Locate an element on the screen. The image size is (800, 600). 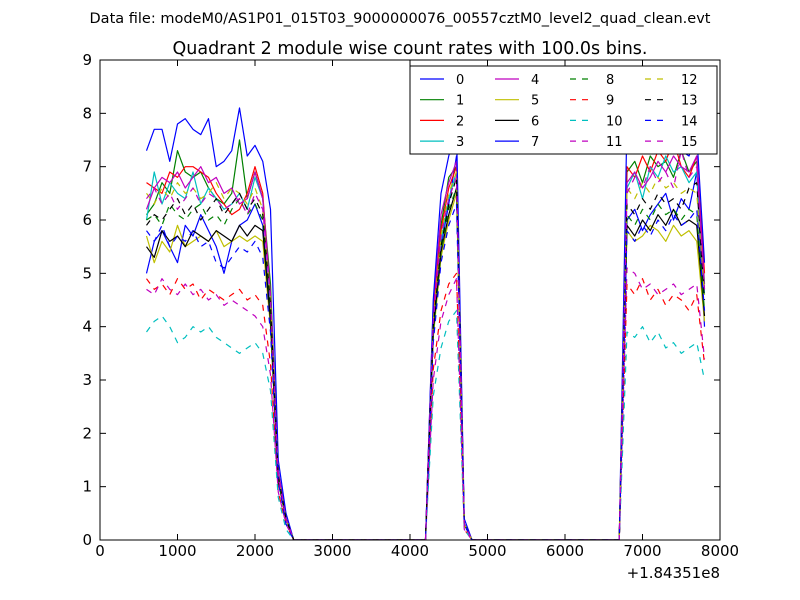
y-tick-label: 5 is located at coordinates (87, 273).